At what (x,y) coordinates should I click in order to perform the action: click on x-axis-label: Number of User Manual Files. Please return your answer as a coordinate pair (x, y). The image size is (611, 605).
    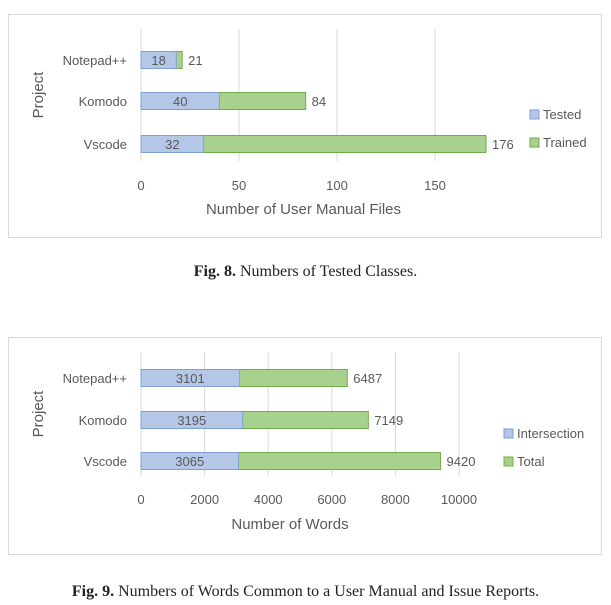
    Looking at the image, I should click on (303, 209).